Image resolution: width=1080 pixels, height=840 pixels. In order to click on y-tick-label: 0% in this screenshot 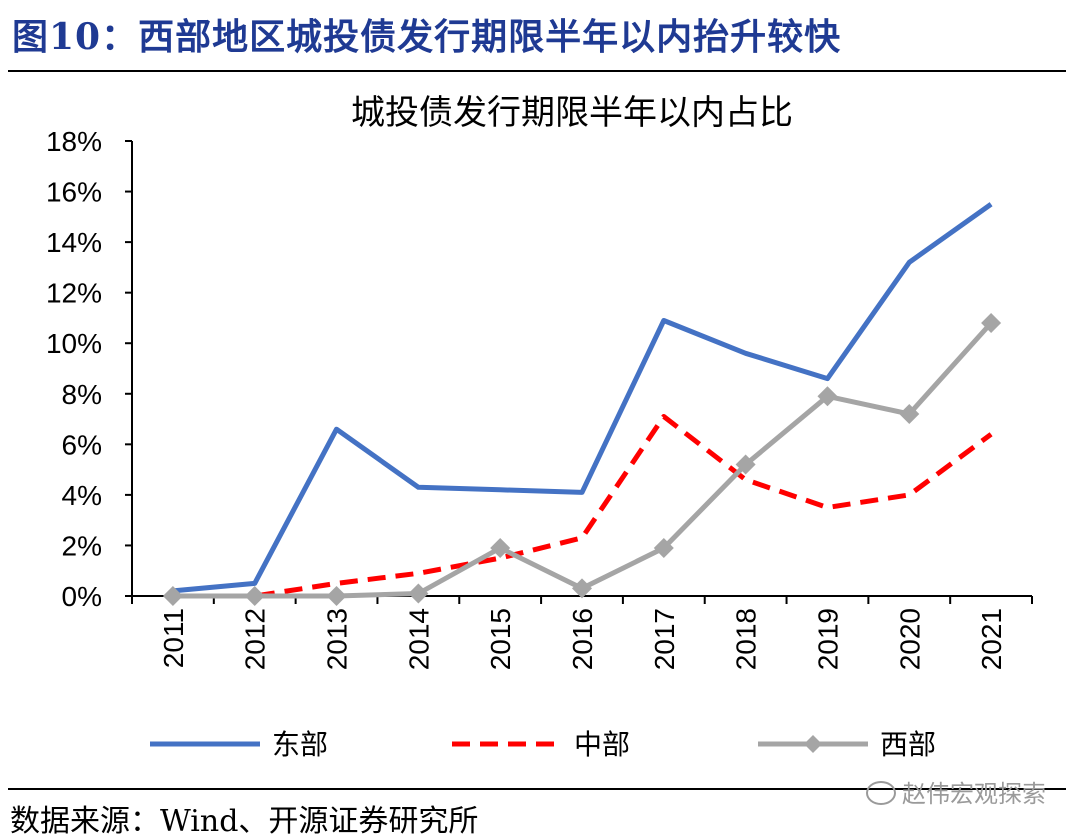, I will do `click(82, 596)`.